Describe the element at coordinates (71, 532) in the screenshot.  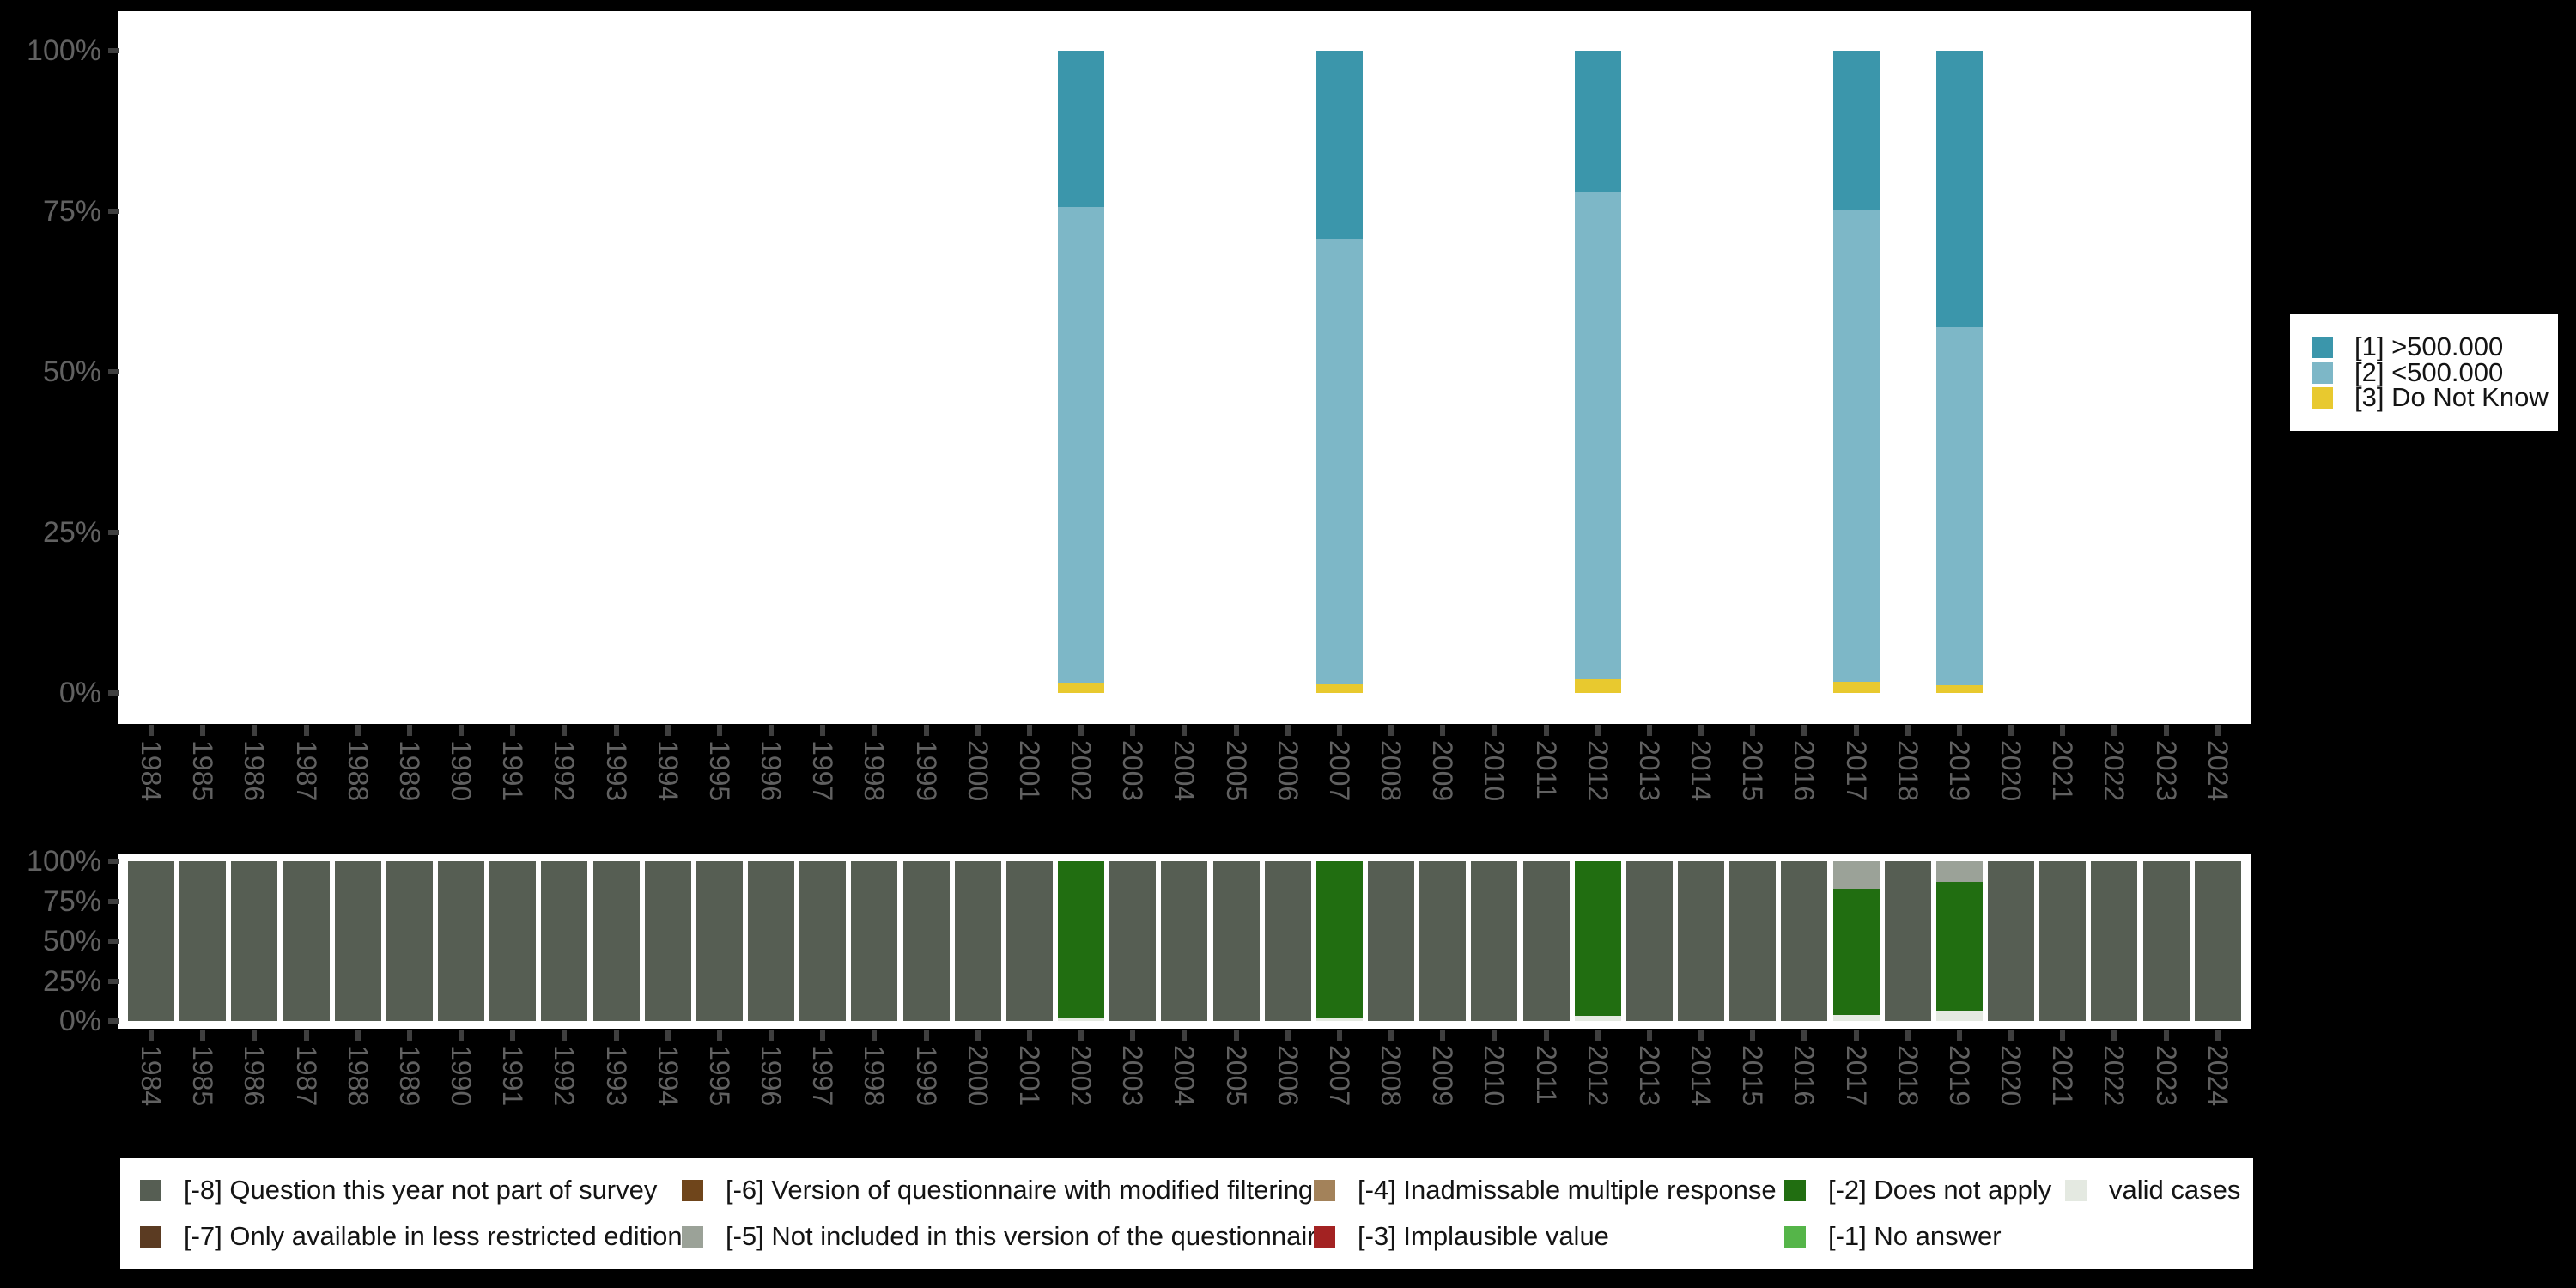
I see `y-axis-tick-label: 25%` at that location.